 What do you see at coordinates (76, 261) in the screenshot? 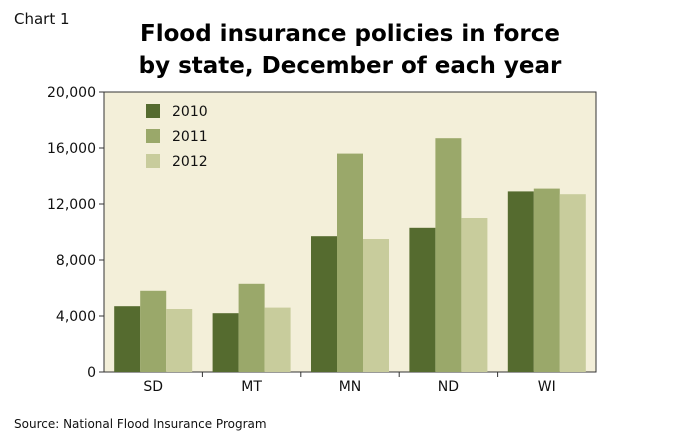
I see `y-tick-label: 8,000` at bounding box center [76, 261].